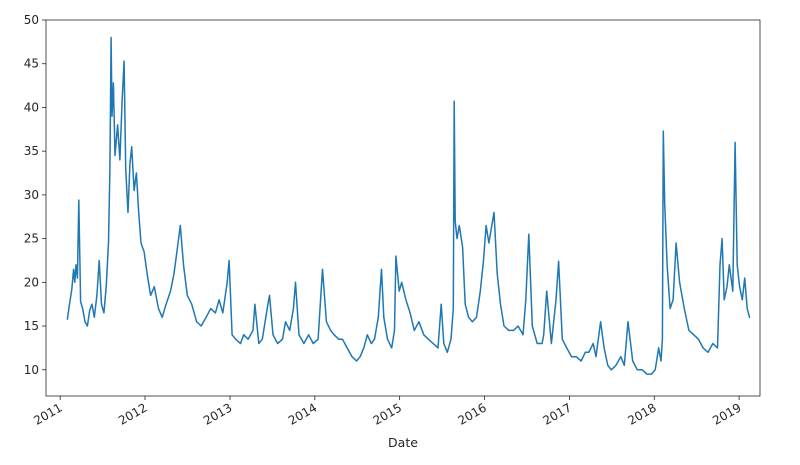 This screenshot has width=800, height=465. I want to click on x-tick-label: 2012, so click(132, 413).